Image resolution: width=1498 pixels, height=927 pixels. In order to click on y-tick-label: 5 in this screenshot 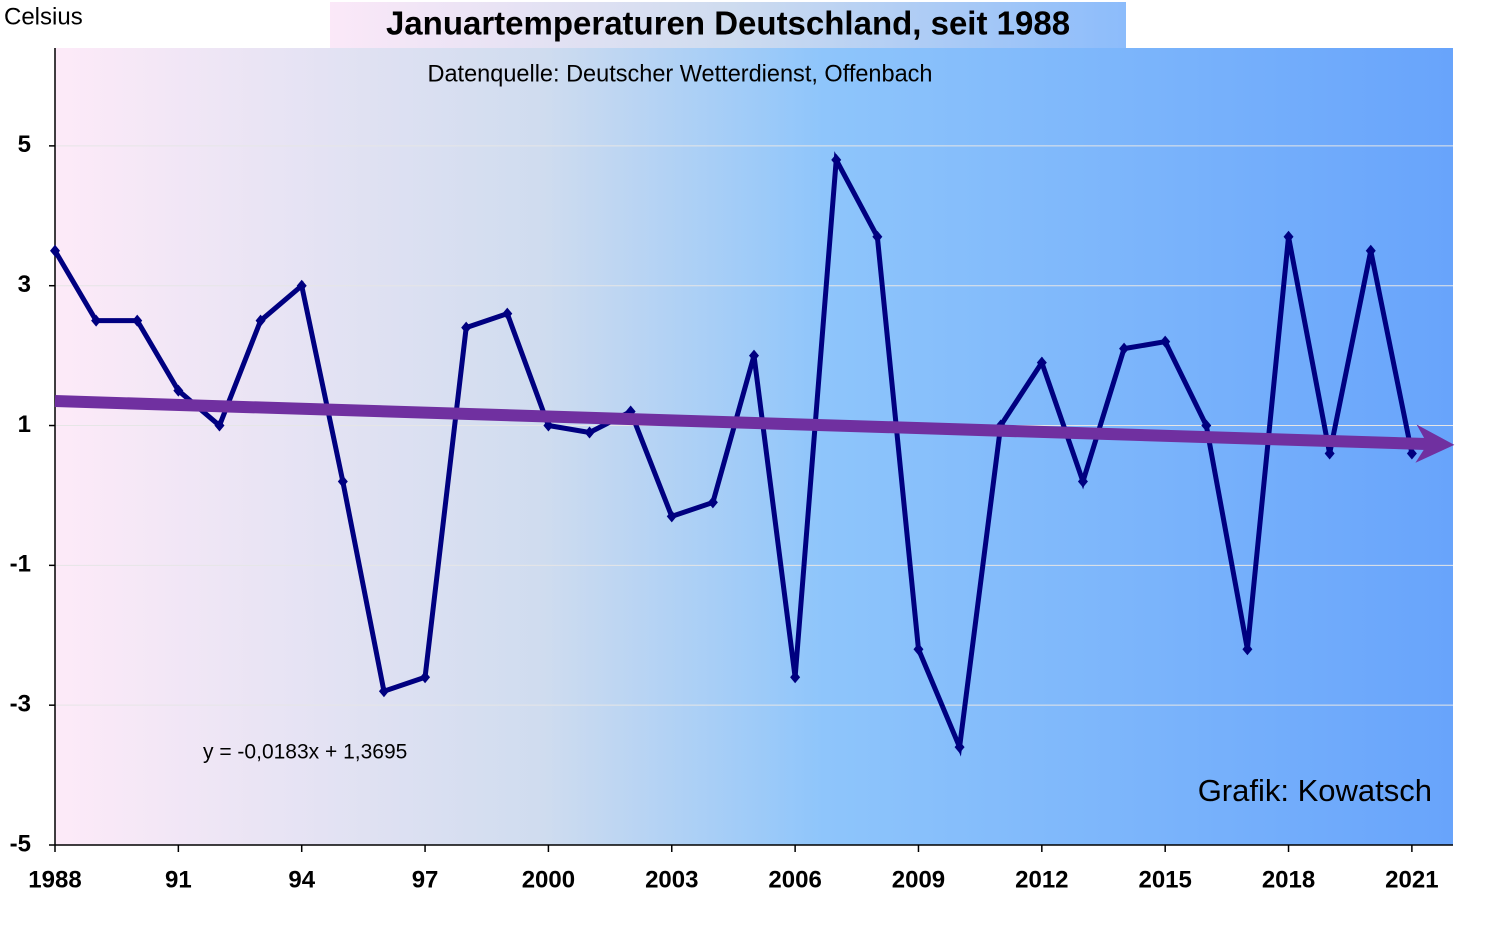, I will do `click(24, 144)`.